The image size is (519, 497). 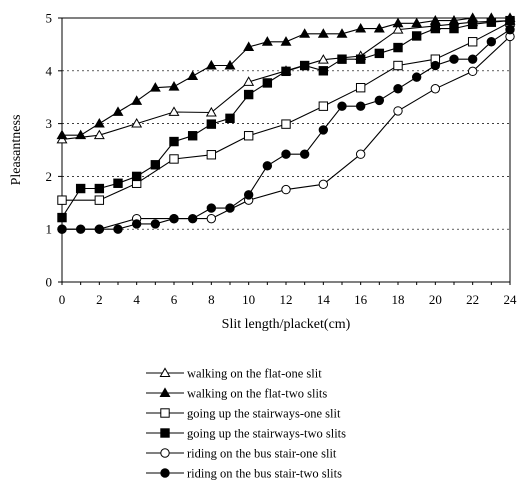 I want to click on y-tick-label: 3, so click(x=49, y=123).